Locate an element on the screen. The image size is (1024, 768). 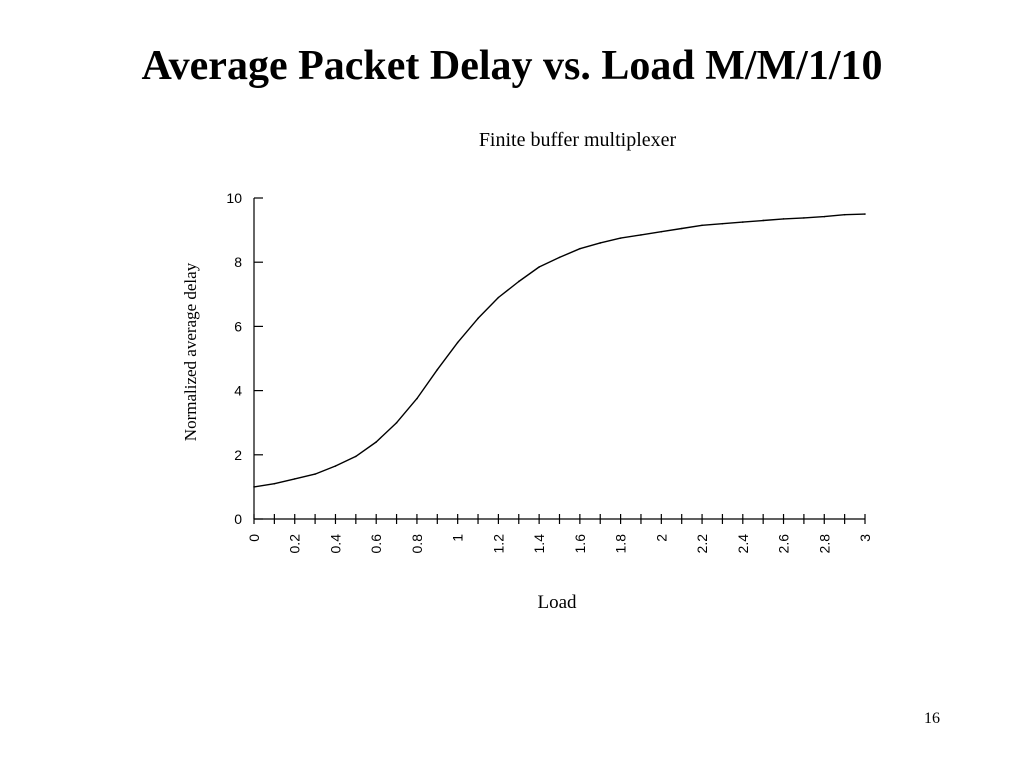
y-tick-label: 6 is located at coordinates (238, 326).